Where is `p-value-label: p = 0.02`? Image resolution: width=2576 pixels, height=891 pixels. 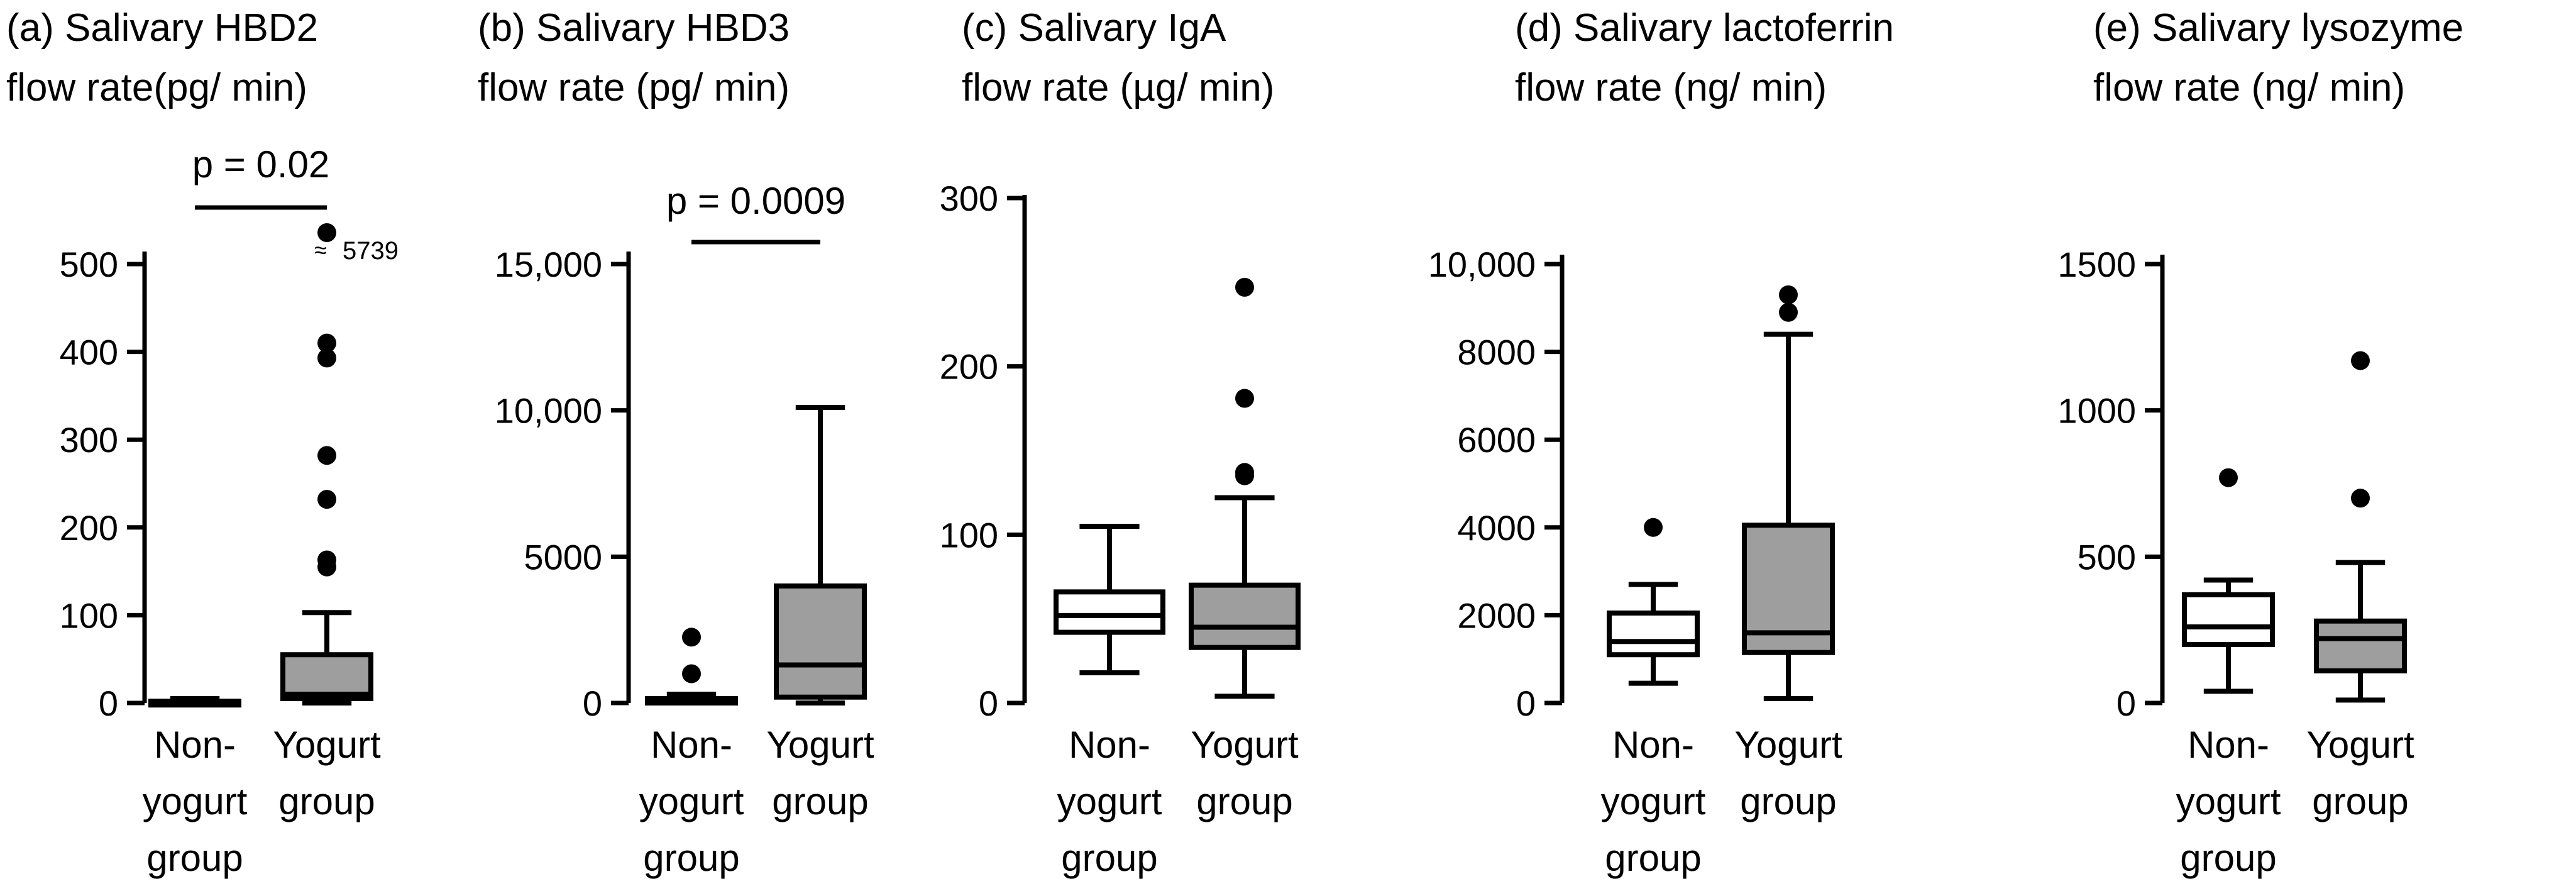 p-value-label: p = 0.02 is located at coordinates (261, 164).